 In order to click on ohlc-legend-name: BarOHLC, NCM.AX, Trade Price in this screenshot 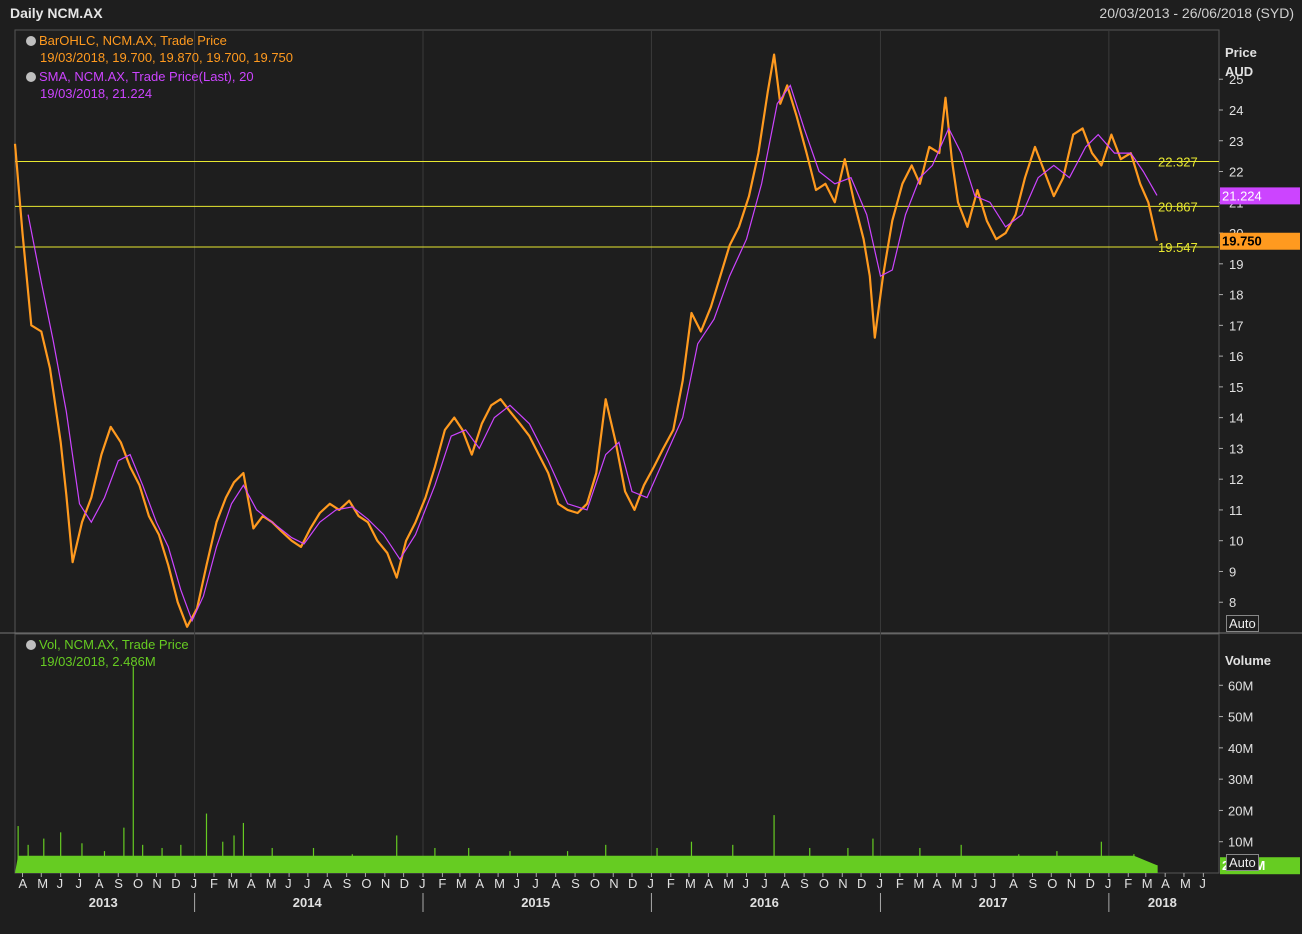, I will do `click(133, 40)`.